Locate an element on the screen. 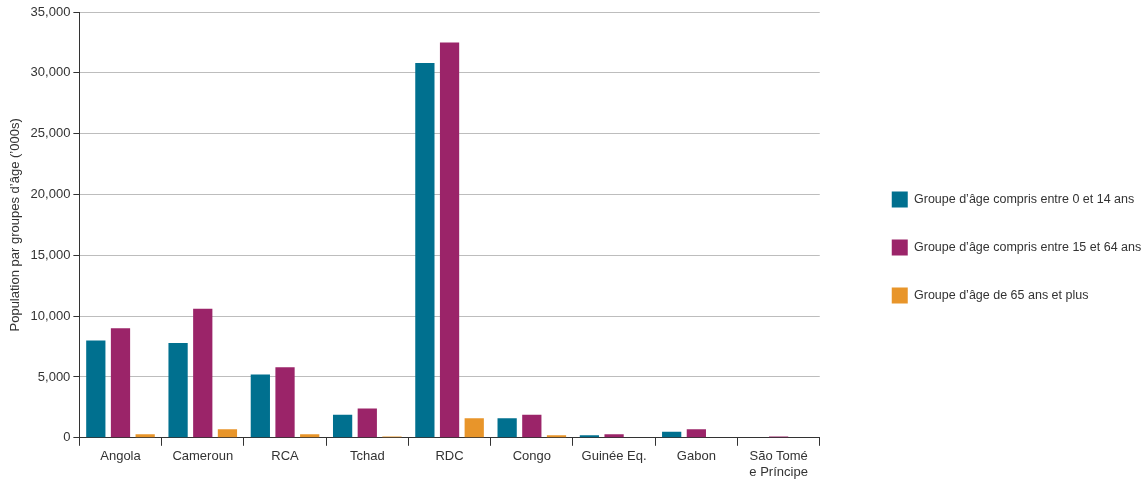  x-tick-label: Angola is located at coordinates (121, 456).